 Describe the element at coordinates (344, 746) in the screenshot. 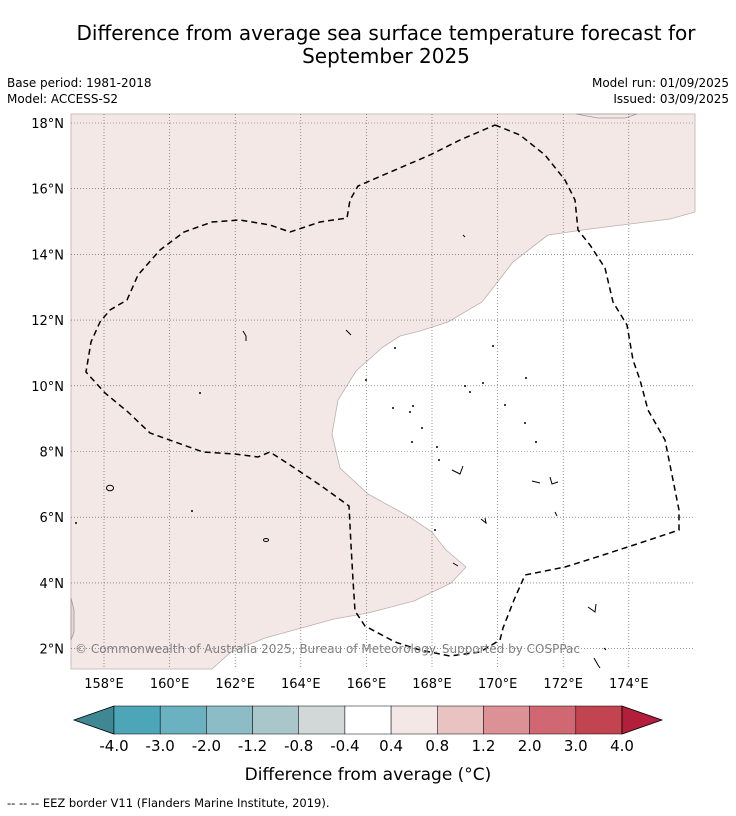

I see `colorbar-tick-label: -0.4` at that location.